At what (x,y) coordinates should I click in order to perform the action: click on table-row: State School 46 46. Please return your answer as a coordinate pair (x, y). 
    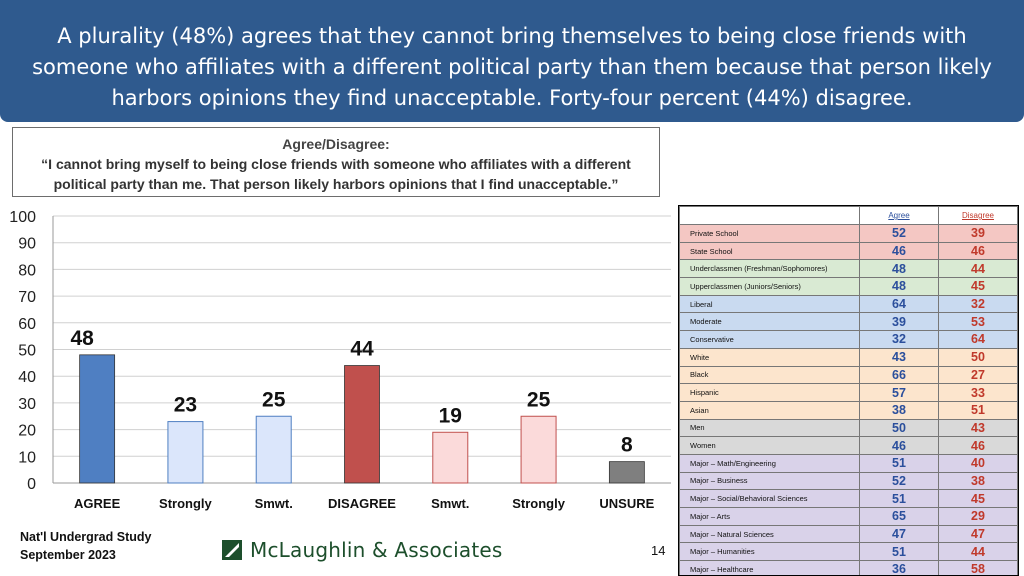
    Looking at the image, I should click on (848, 251).